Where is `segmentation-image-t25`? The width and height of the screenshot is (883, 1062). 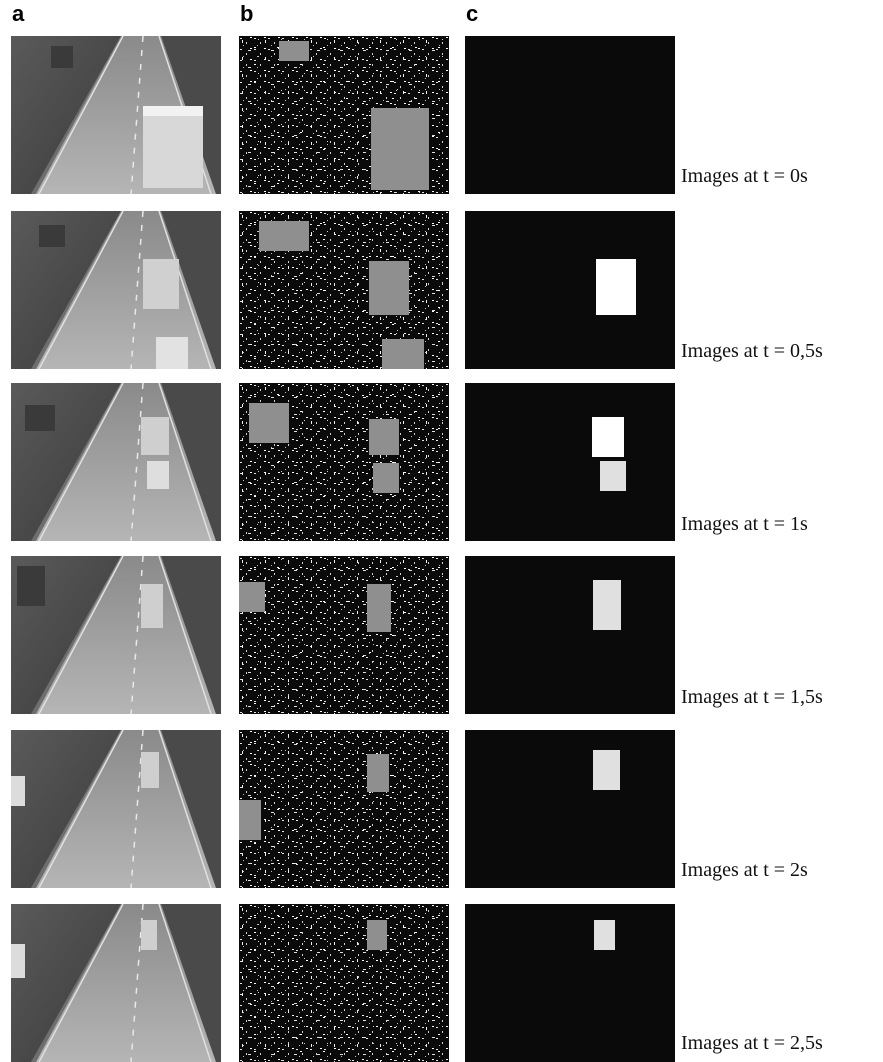
segmentation-image-t25 is located at coordinates (344, 983).